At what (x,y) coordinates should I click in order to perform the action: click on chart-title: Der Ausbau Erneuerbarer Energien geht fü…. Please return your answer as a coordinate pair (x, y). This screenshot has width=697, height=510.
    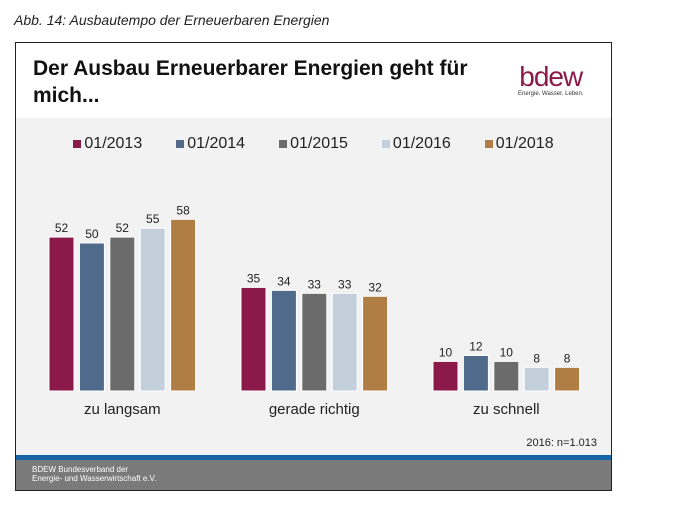
    Looking at the image, I should click on (250, 82).